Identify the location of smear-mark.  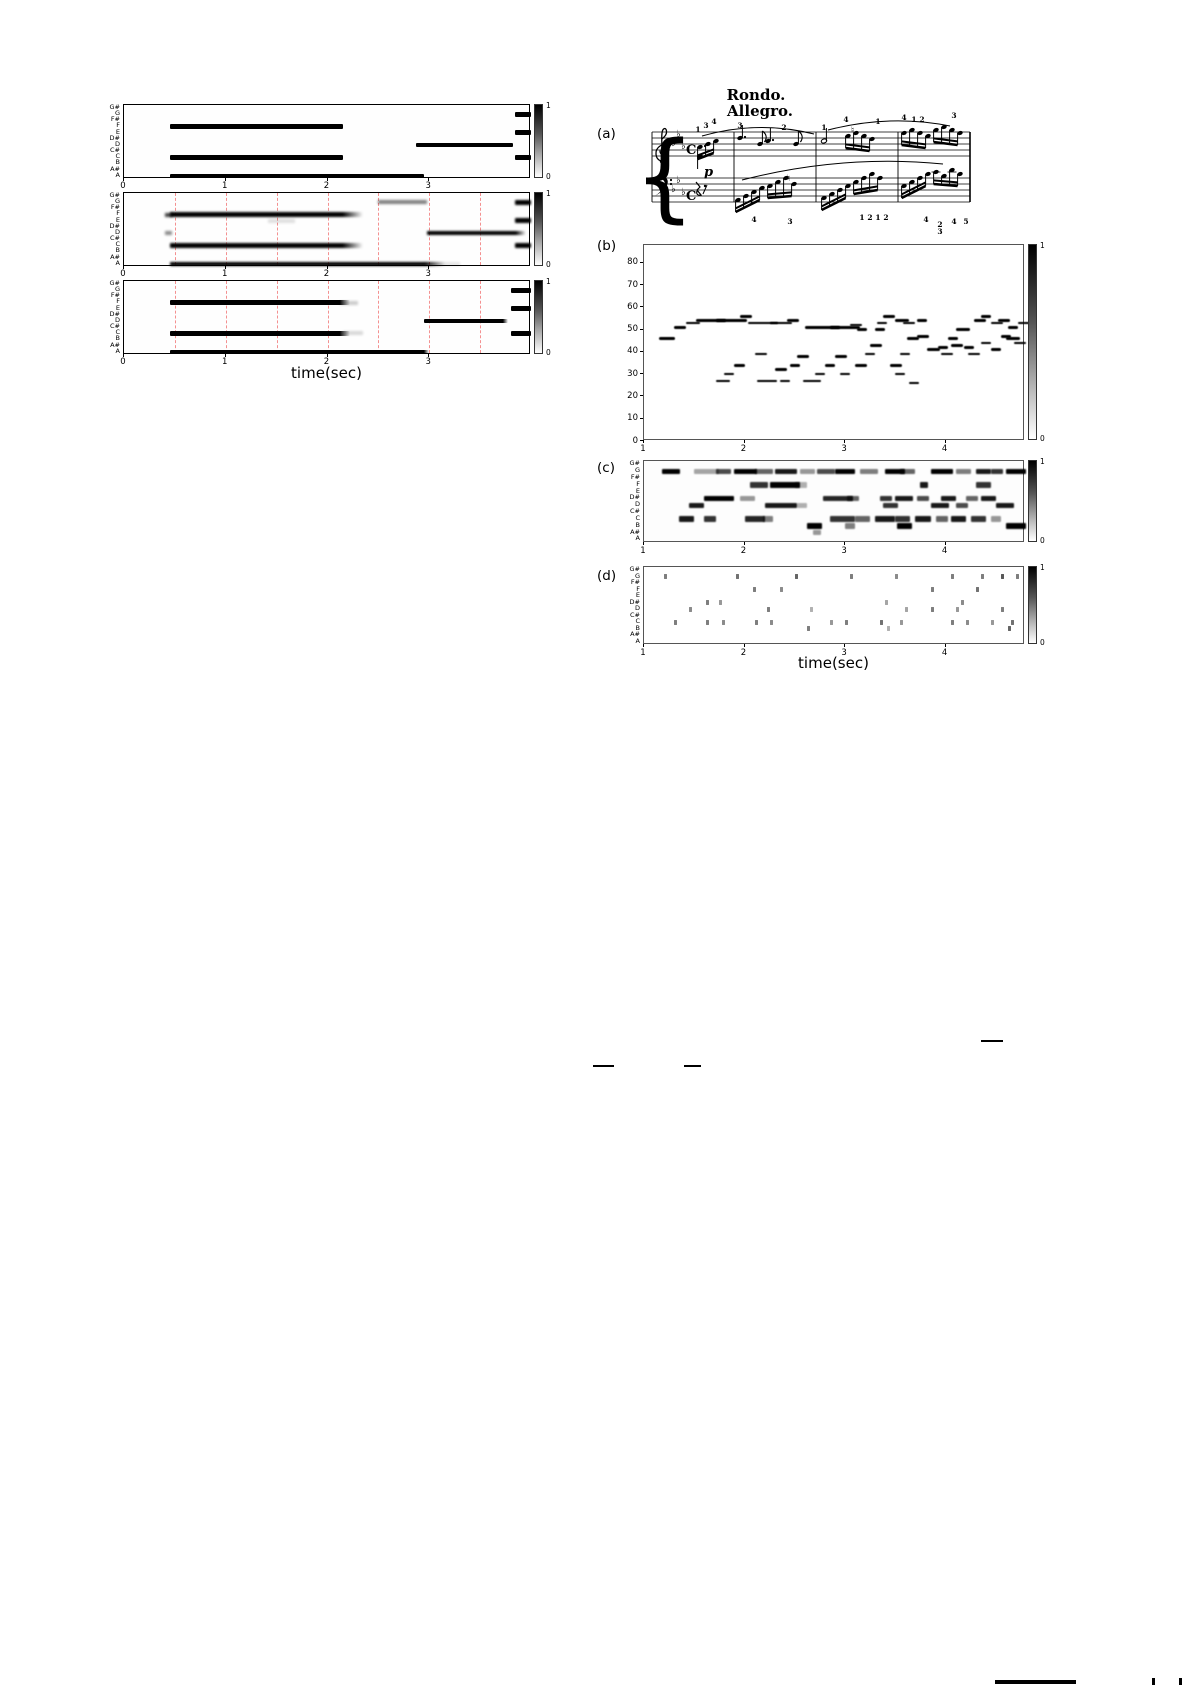
(442, 263).